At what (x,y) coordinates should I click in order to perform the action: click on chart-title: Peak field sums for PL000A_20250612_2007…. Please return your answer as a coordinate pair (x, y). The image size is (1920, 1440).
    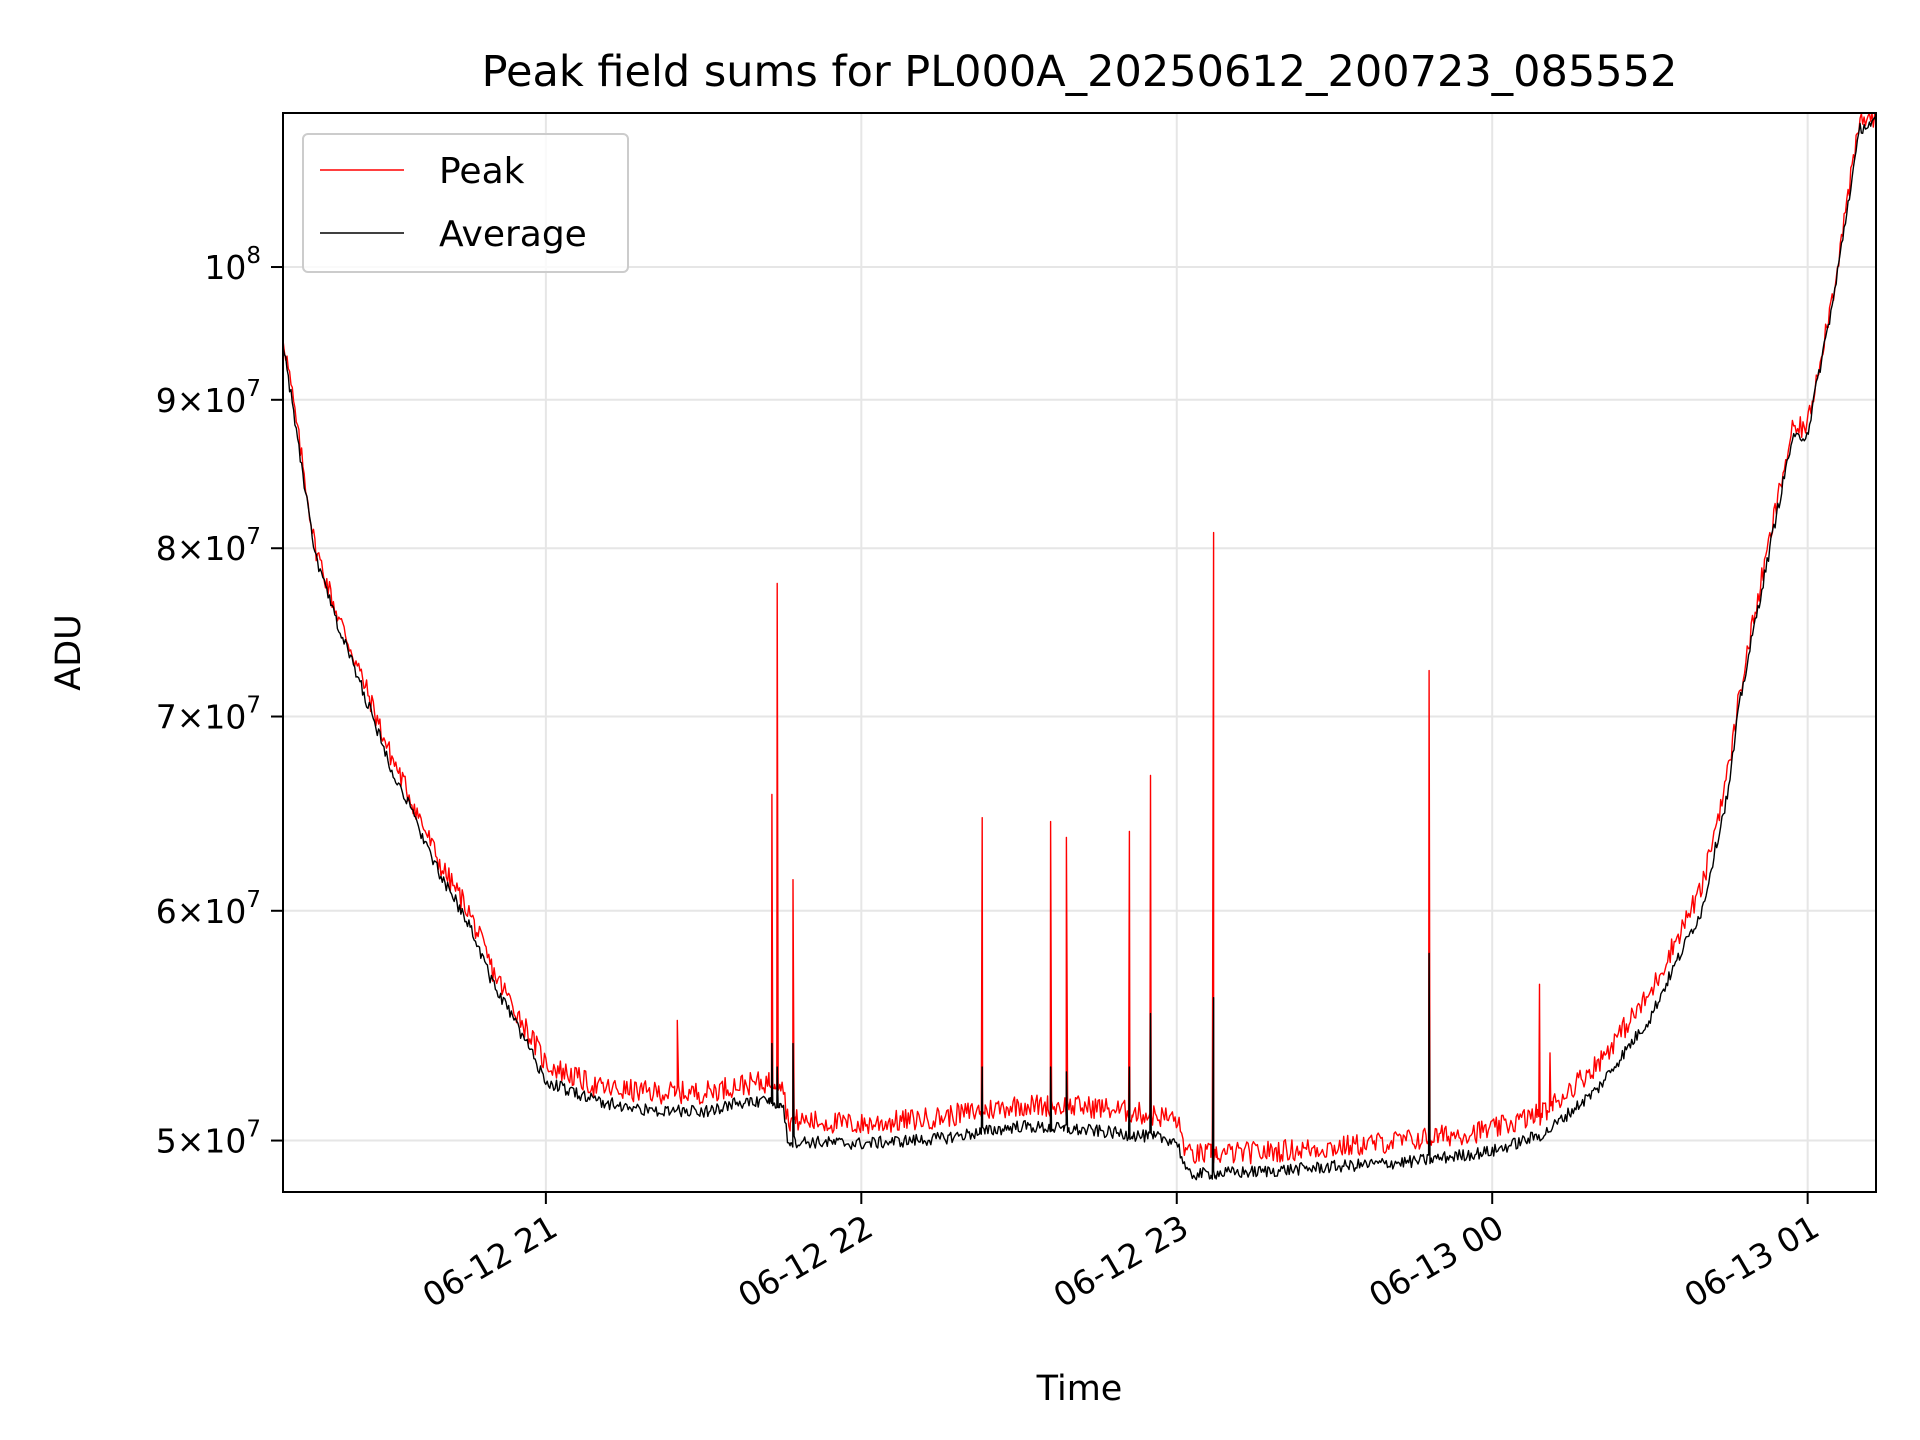
    Looking at the image, I should click on (1080, 72).